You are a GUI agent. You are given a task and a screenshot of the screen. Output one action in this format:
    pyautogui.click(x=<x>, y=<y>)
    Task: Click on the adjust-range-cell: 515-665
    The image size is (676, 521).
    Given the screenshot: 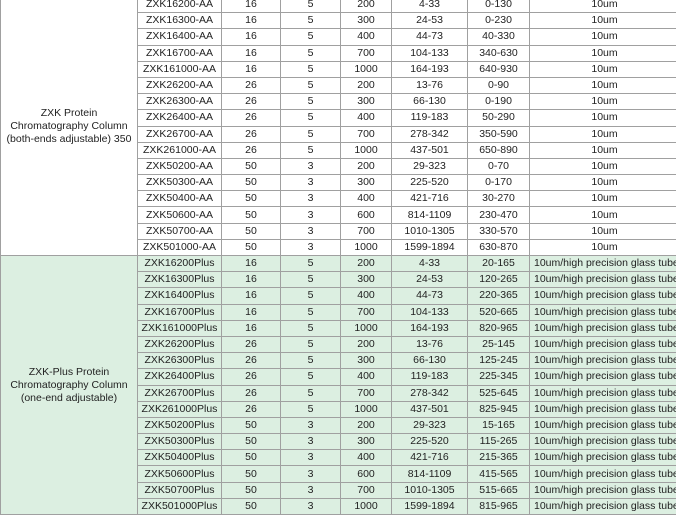 What is the action you would take?
    pyautogui.click(x=498, y=490)
    